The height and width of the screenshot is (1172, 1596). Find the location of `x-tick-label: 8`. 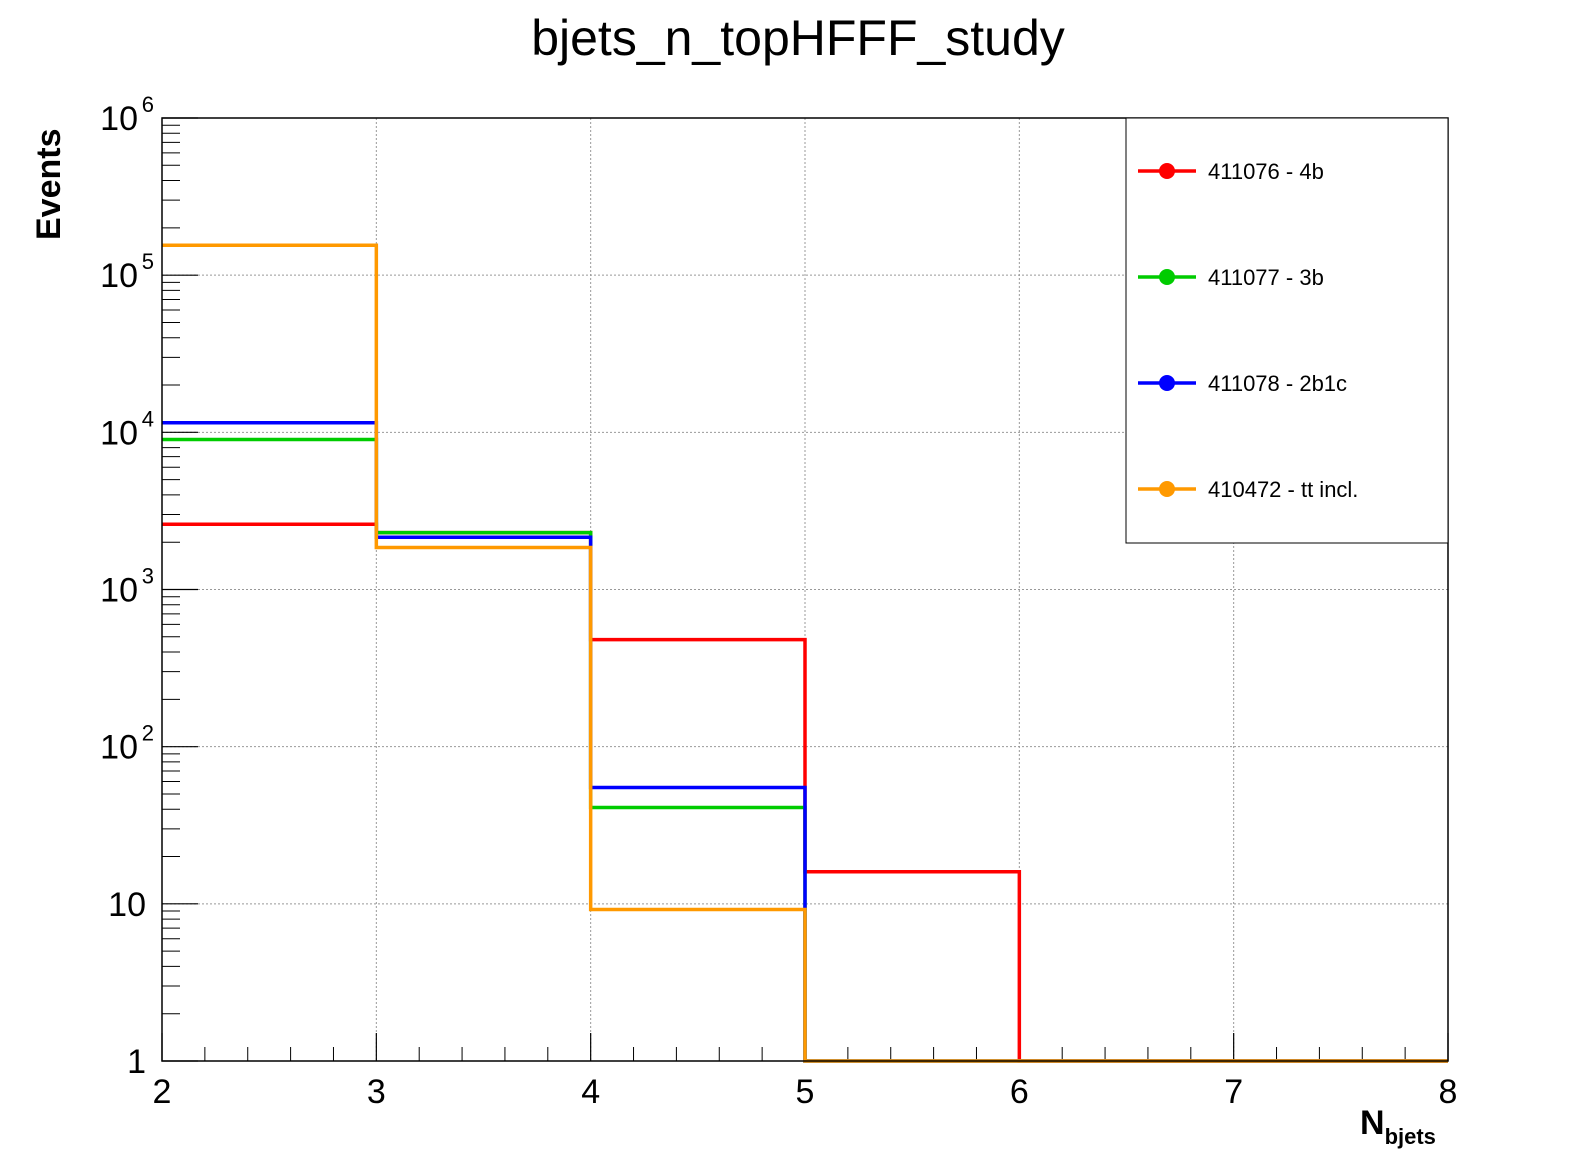

x-tick-label: 8 is located at coordinates (1448, 1092).